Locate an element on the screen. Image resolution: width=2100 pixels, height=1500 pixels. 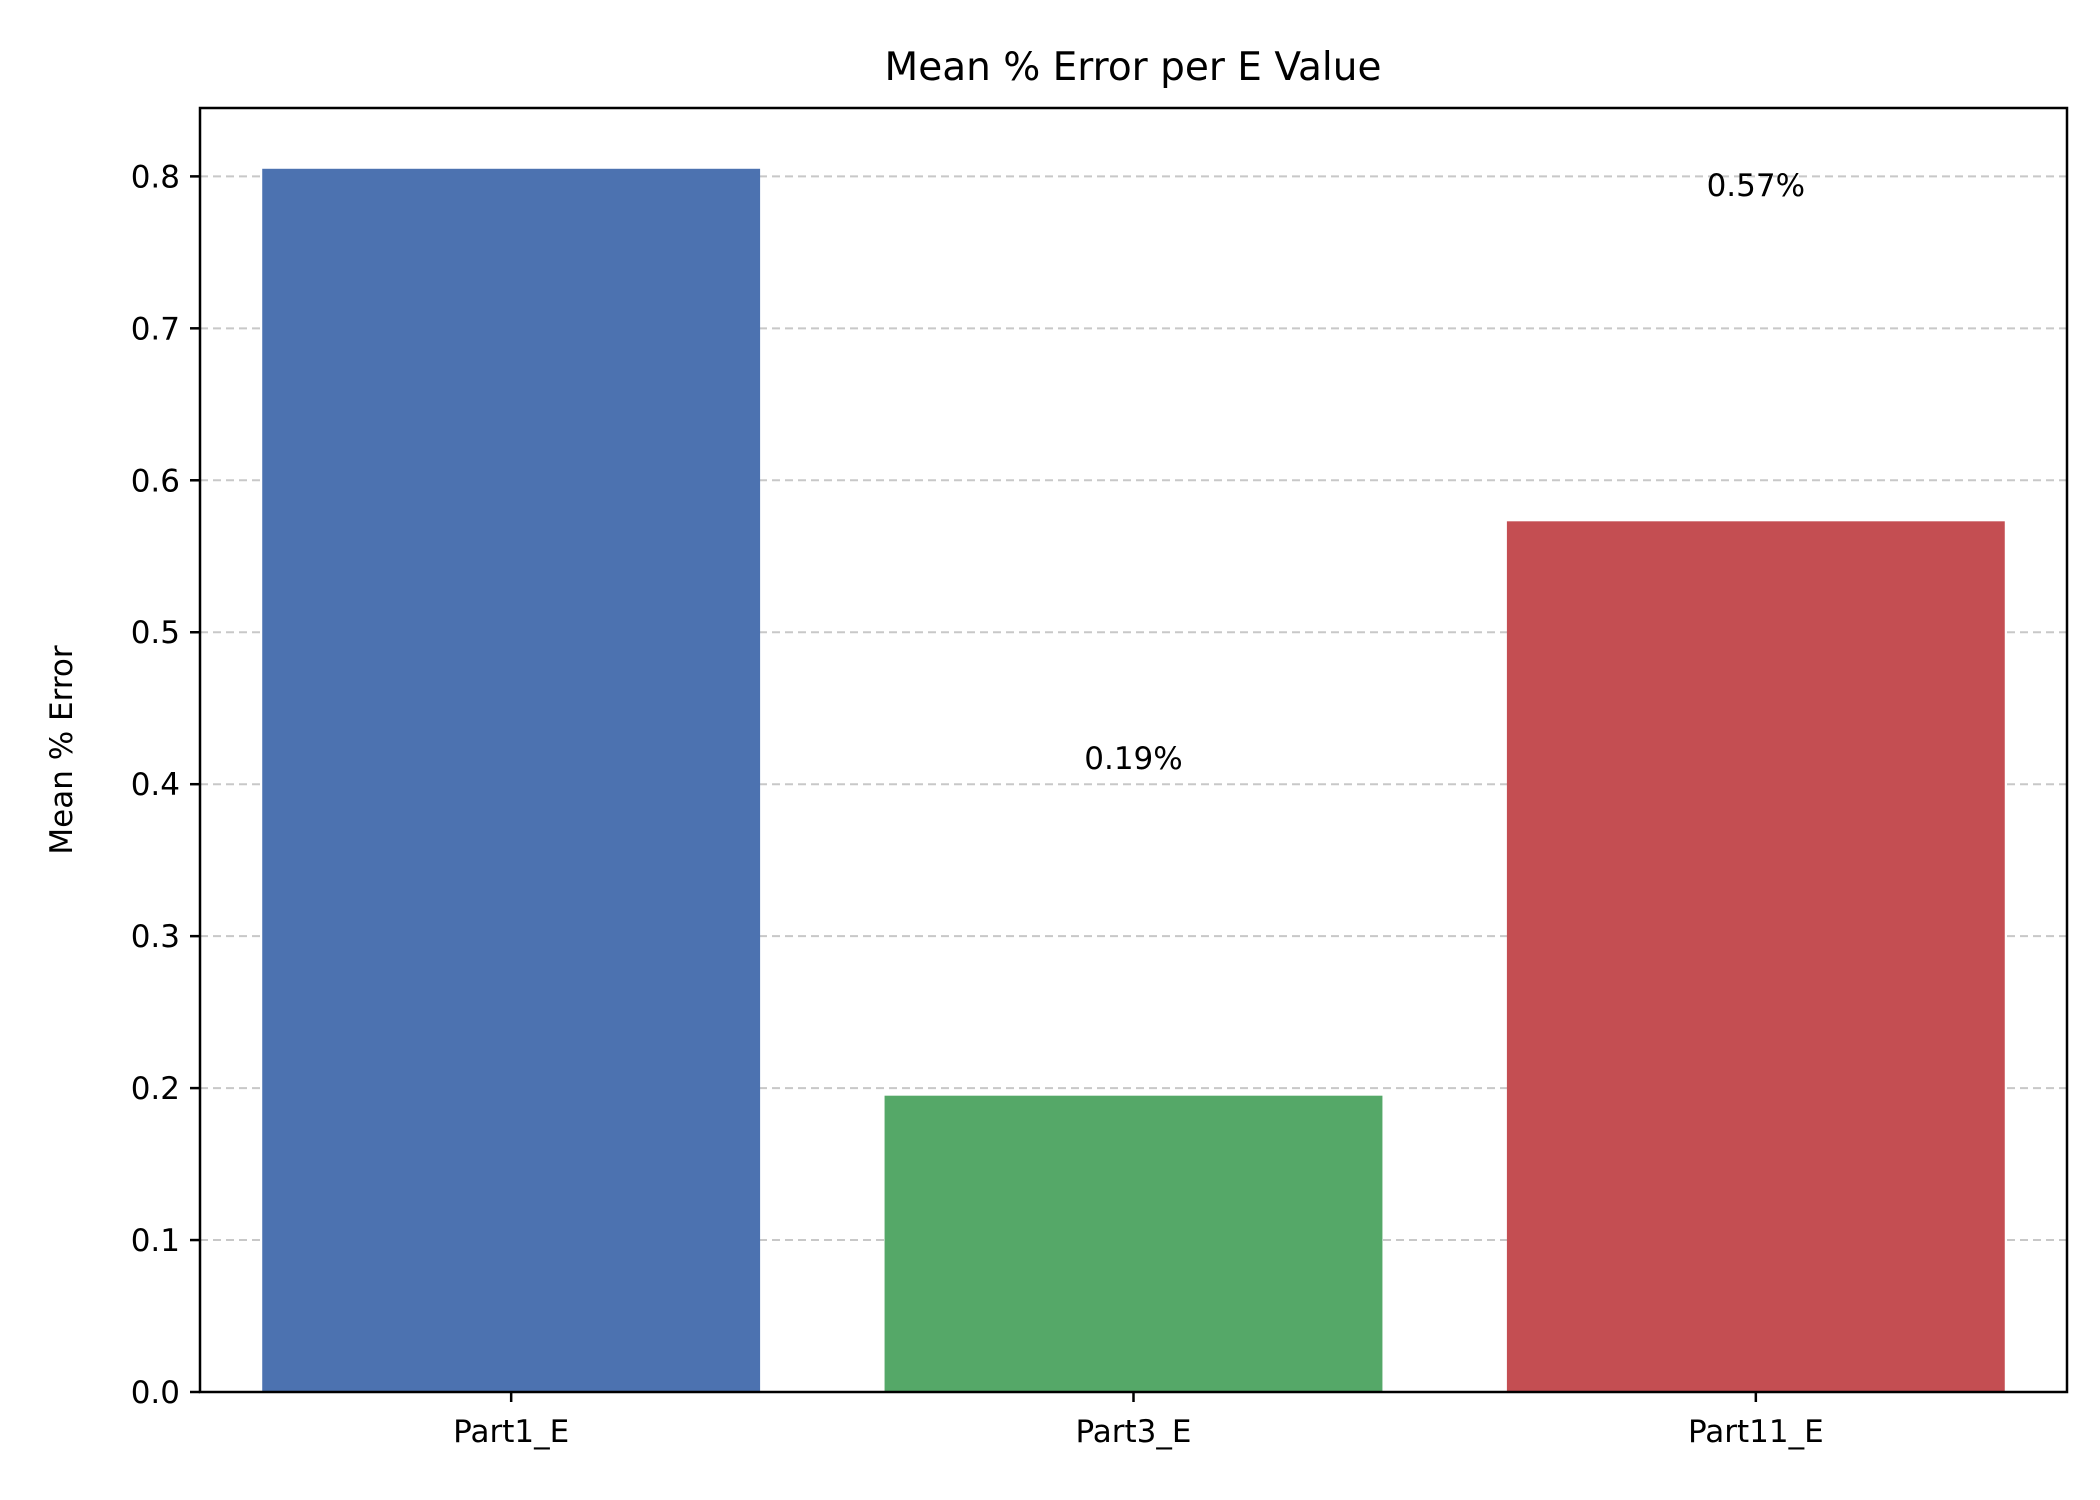
y-tick-label: 0.0 is located at coordinates (155, 1393).